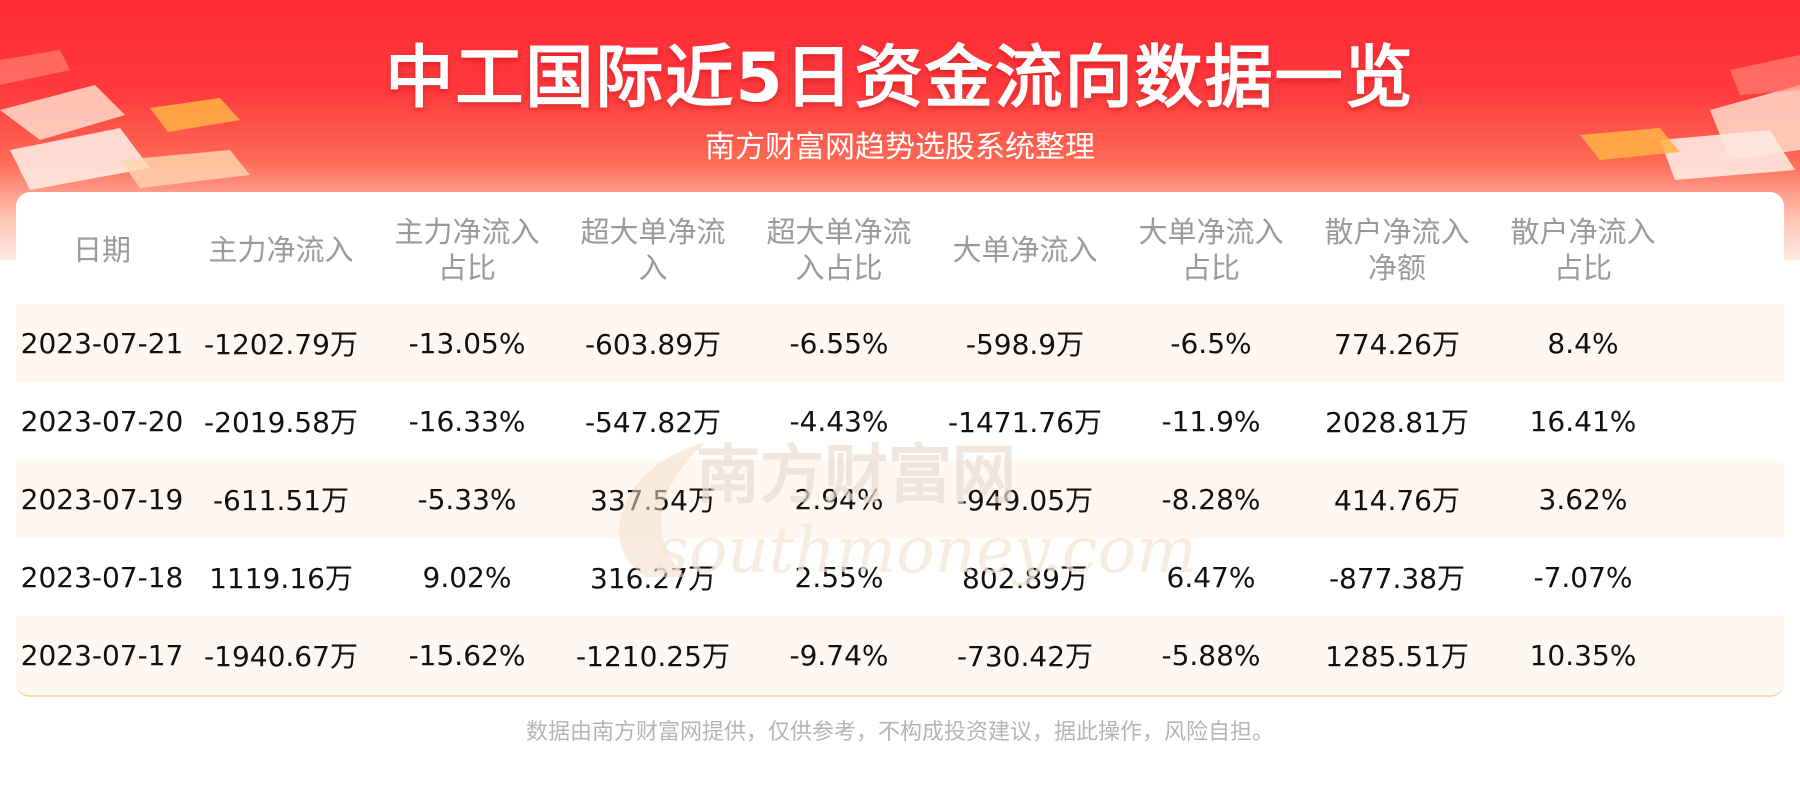 The height and width of the screenshot is (800, 1800). I want to click on value-cell: 10.35%, so click(1583, 655).